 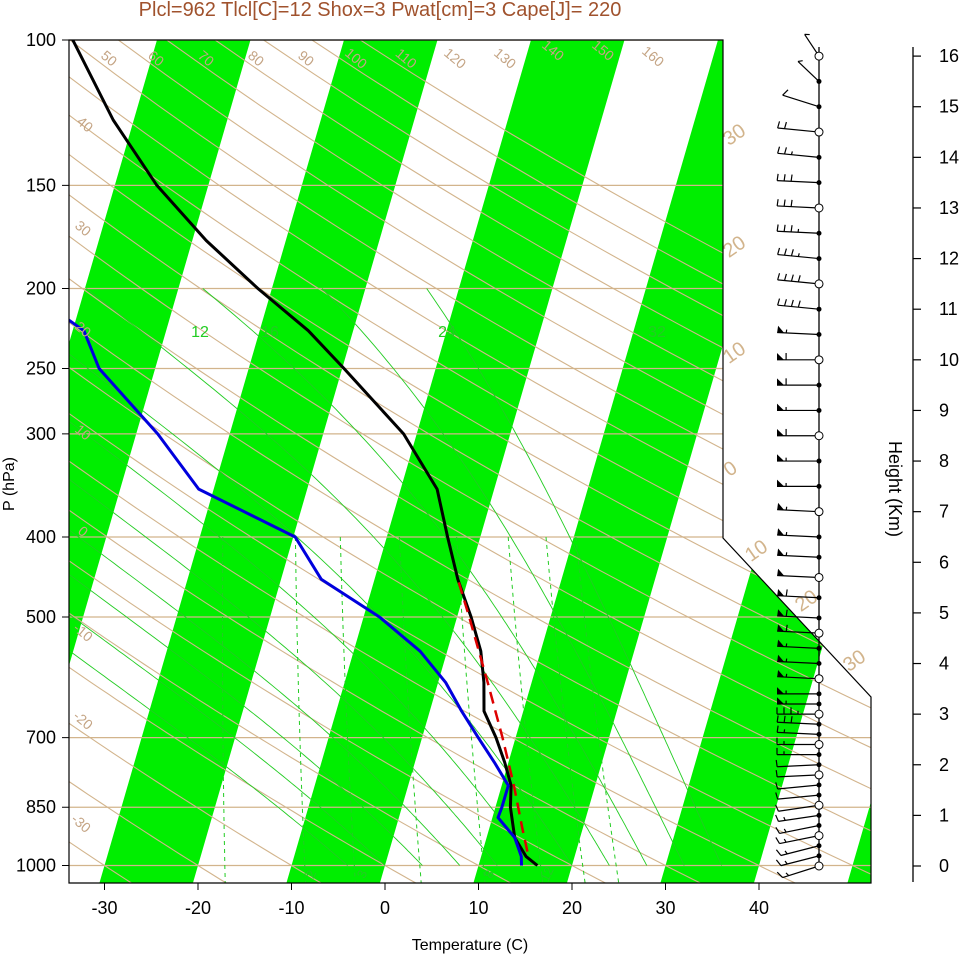 What do you see at coordinates (944, 562) in the screenshot?
I see `height-tick-label: 6` at bounding box center [944, 562].